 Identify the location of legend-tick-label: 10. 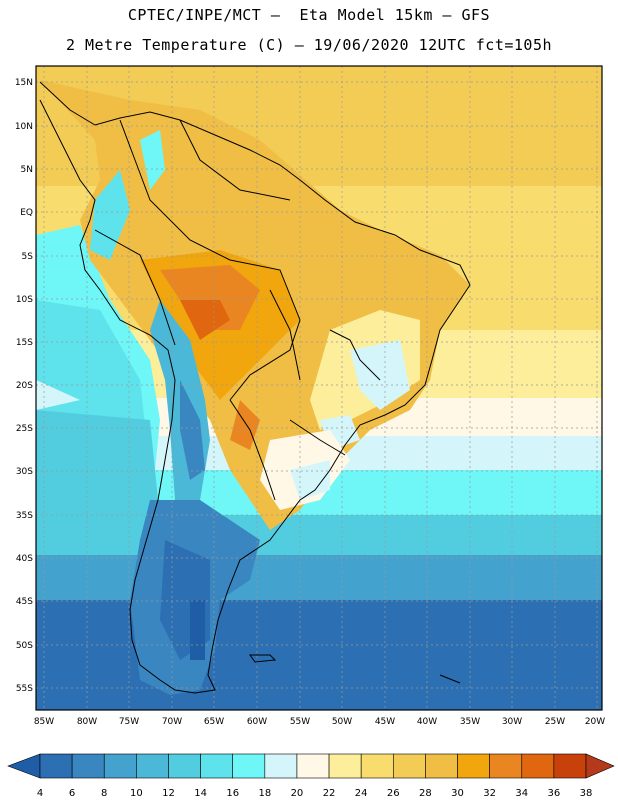
(136, 793).